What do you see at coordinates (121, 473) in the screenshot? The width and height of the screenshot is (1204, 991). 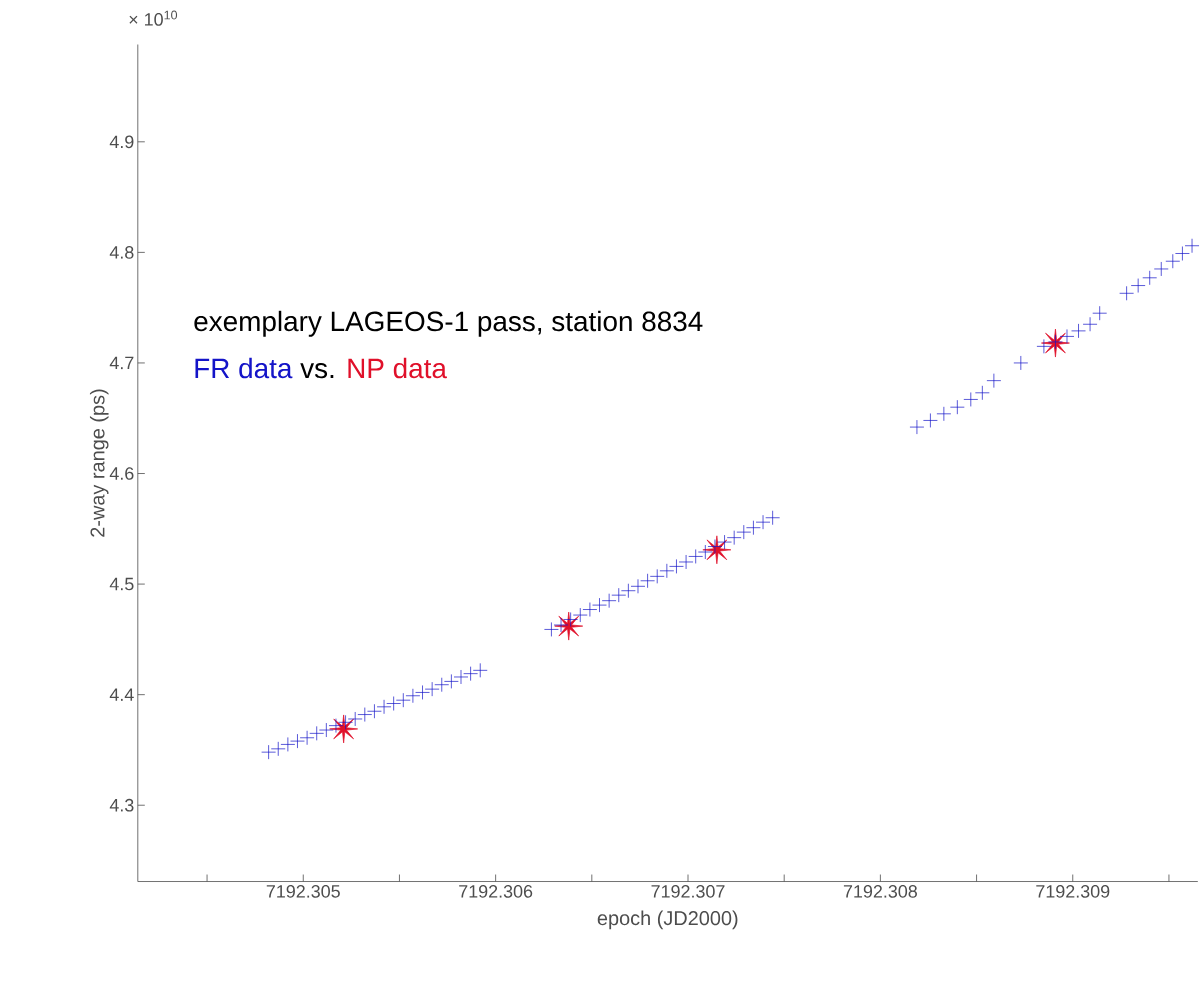 I see `y-tick-label: 4.6` at bounding box center [121, 473].